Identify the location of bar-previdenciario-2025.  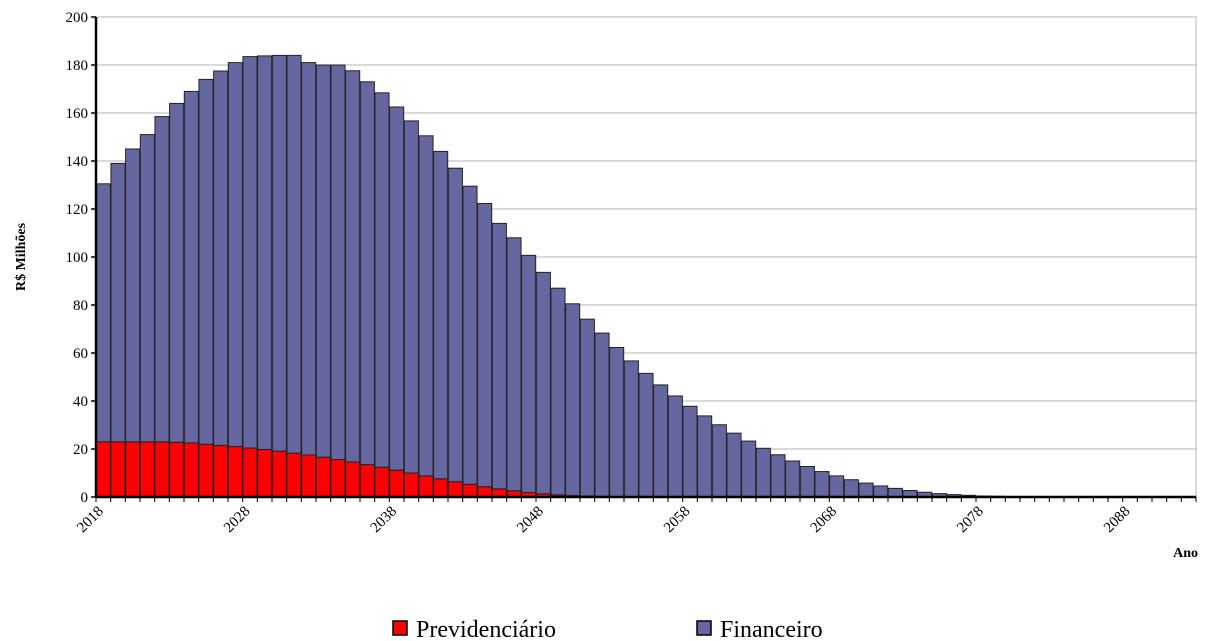
(206, 470).